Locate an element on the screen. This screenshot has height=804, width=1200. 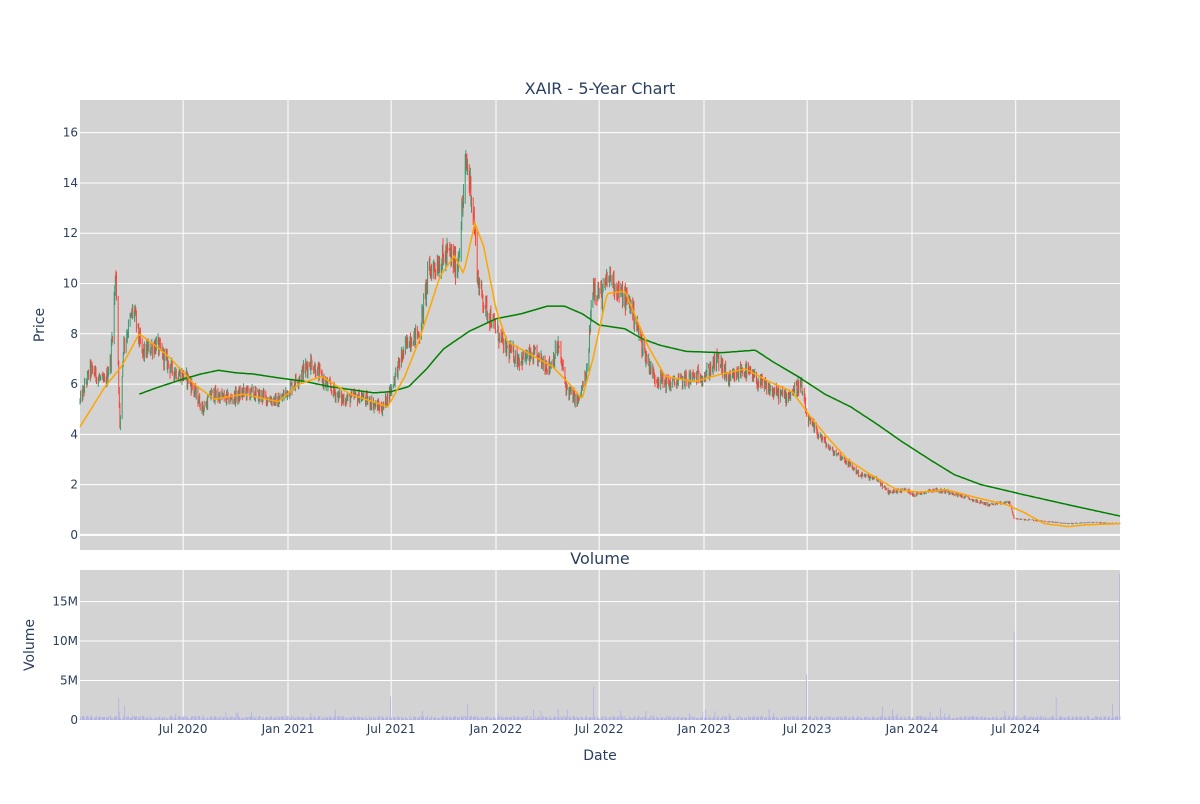
volume-y-tick-label: 10M is located at coordinates (65, 641).